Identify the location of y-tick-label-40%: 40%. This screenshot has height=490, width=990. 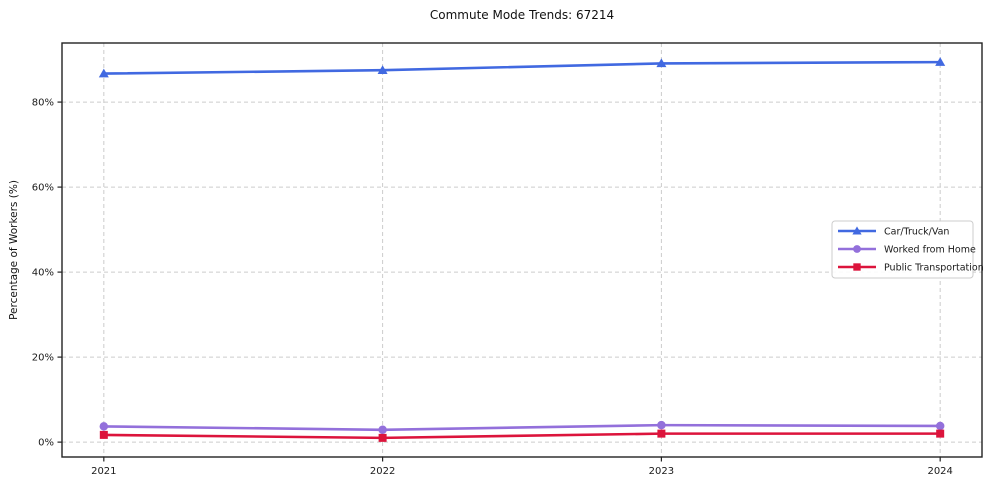
(43, 273).